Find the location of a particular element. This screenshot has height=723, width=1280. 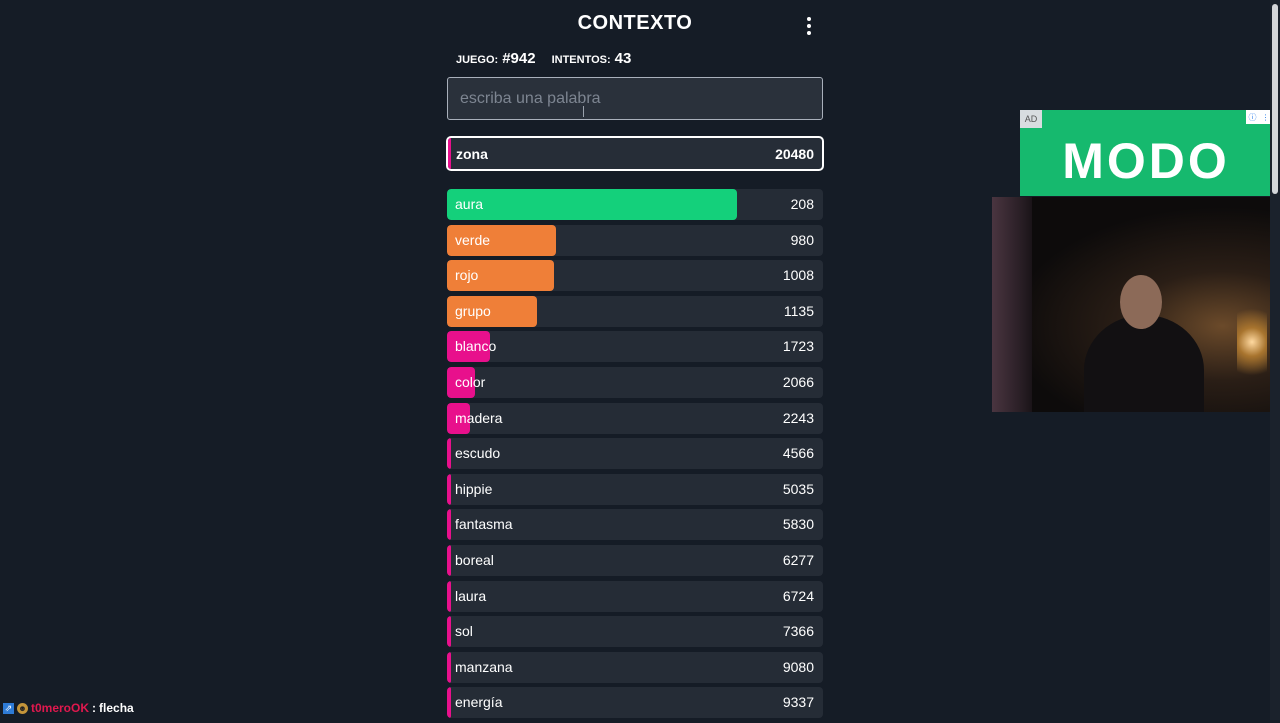

more-options-icon is located at coordinates (809, 26).